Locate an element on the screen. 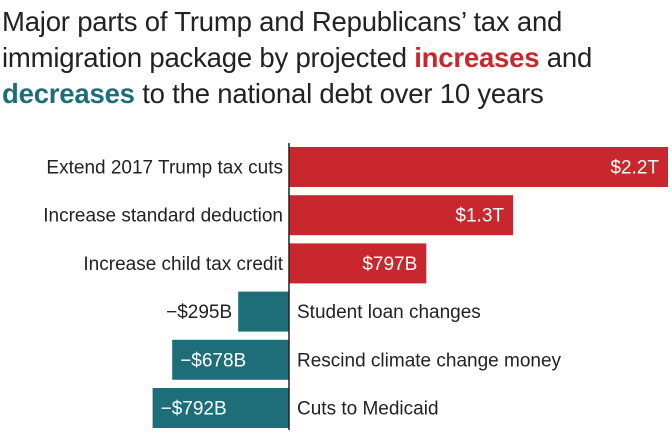  category-label: Extend 2017 Trump tax cuts is located at coordinates (164, 168).